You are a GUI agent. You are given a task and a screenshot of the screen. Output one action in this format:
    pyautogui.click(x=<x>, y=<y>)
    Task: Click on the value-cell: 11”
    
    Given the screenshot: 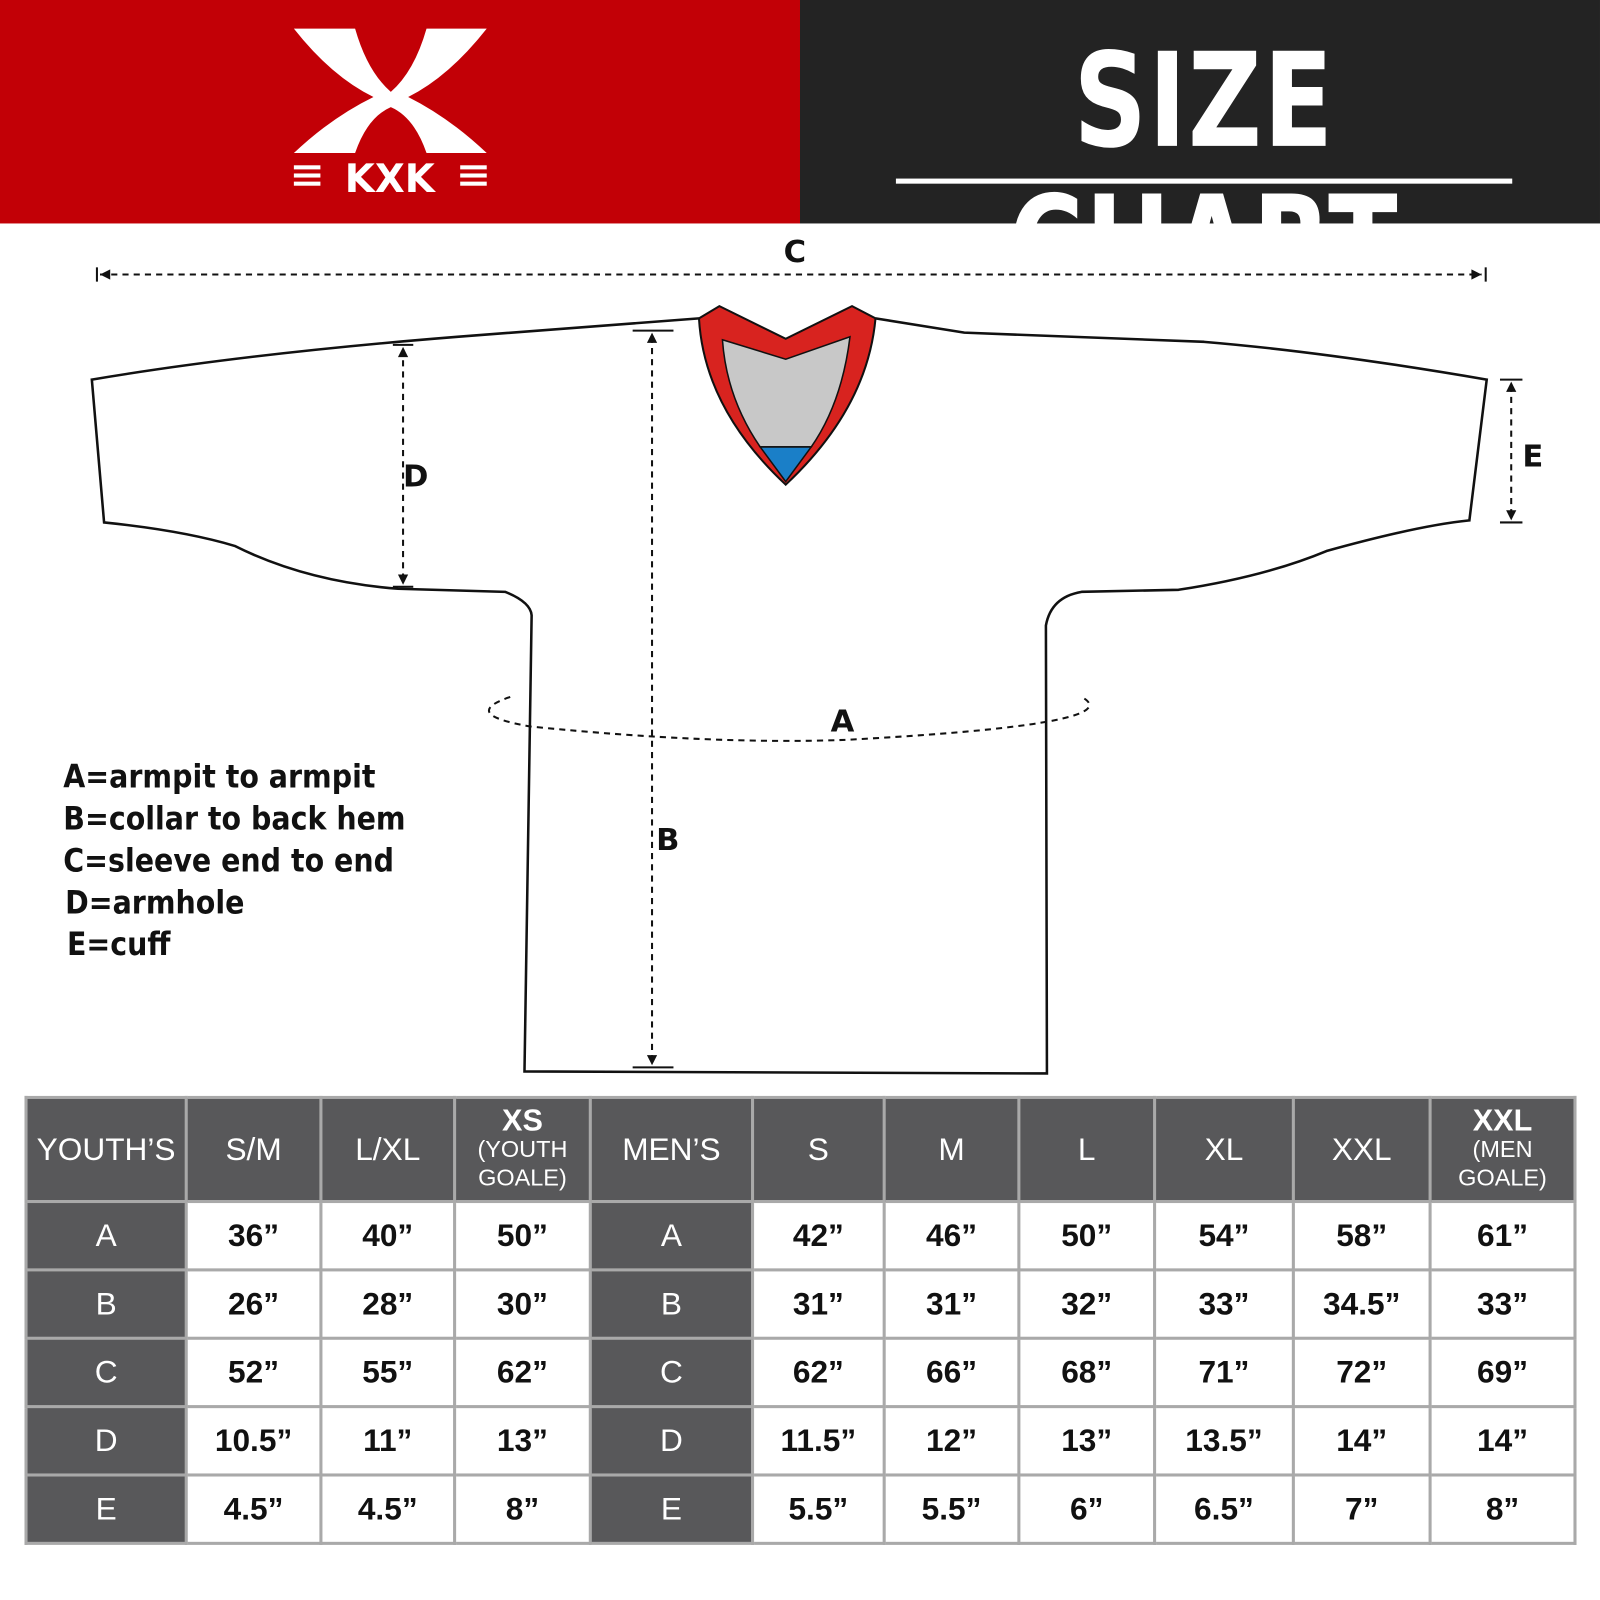 What is the action you would take?
    pyautogui.click(x=388, y=1441)
    